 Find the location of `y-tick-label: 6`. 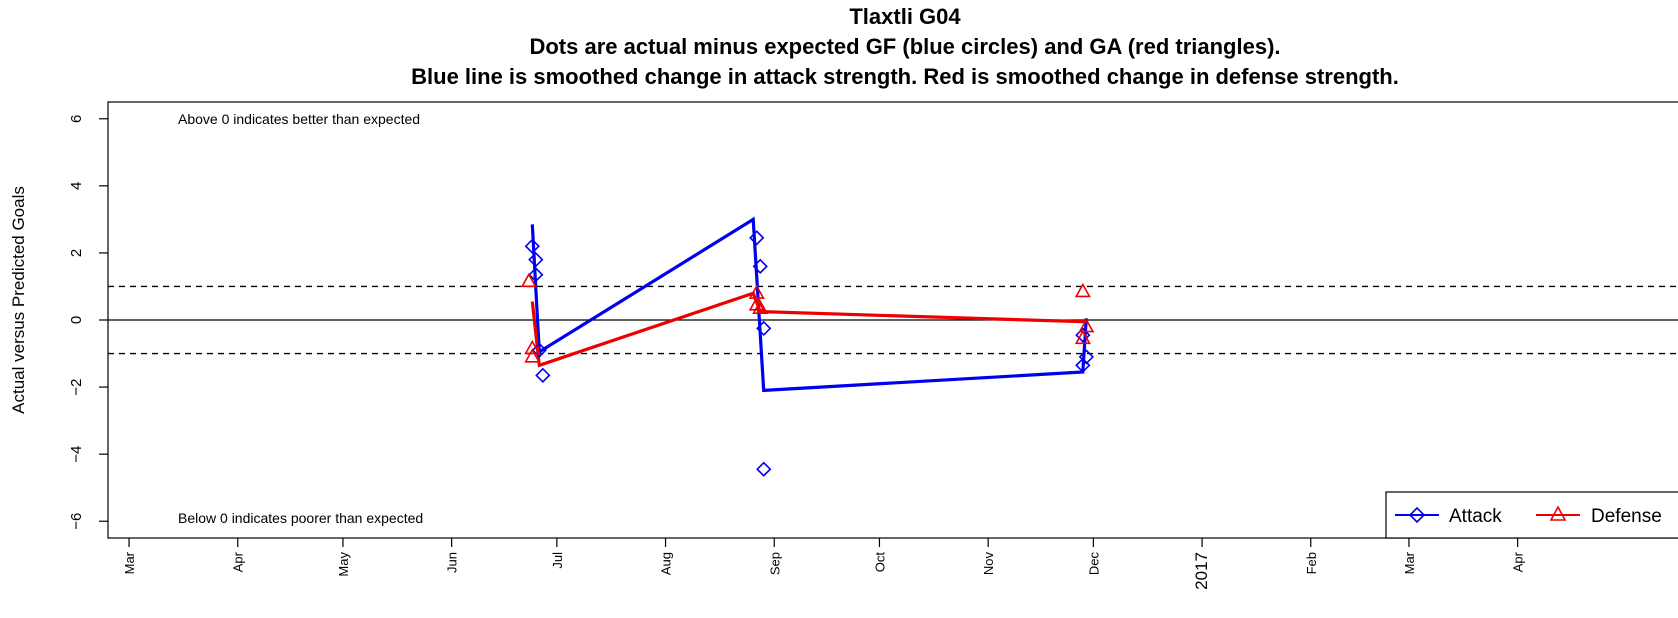

y-tick-label: 6 is located at coordinates (76, 119).